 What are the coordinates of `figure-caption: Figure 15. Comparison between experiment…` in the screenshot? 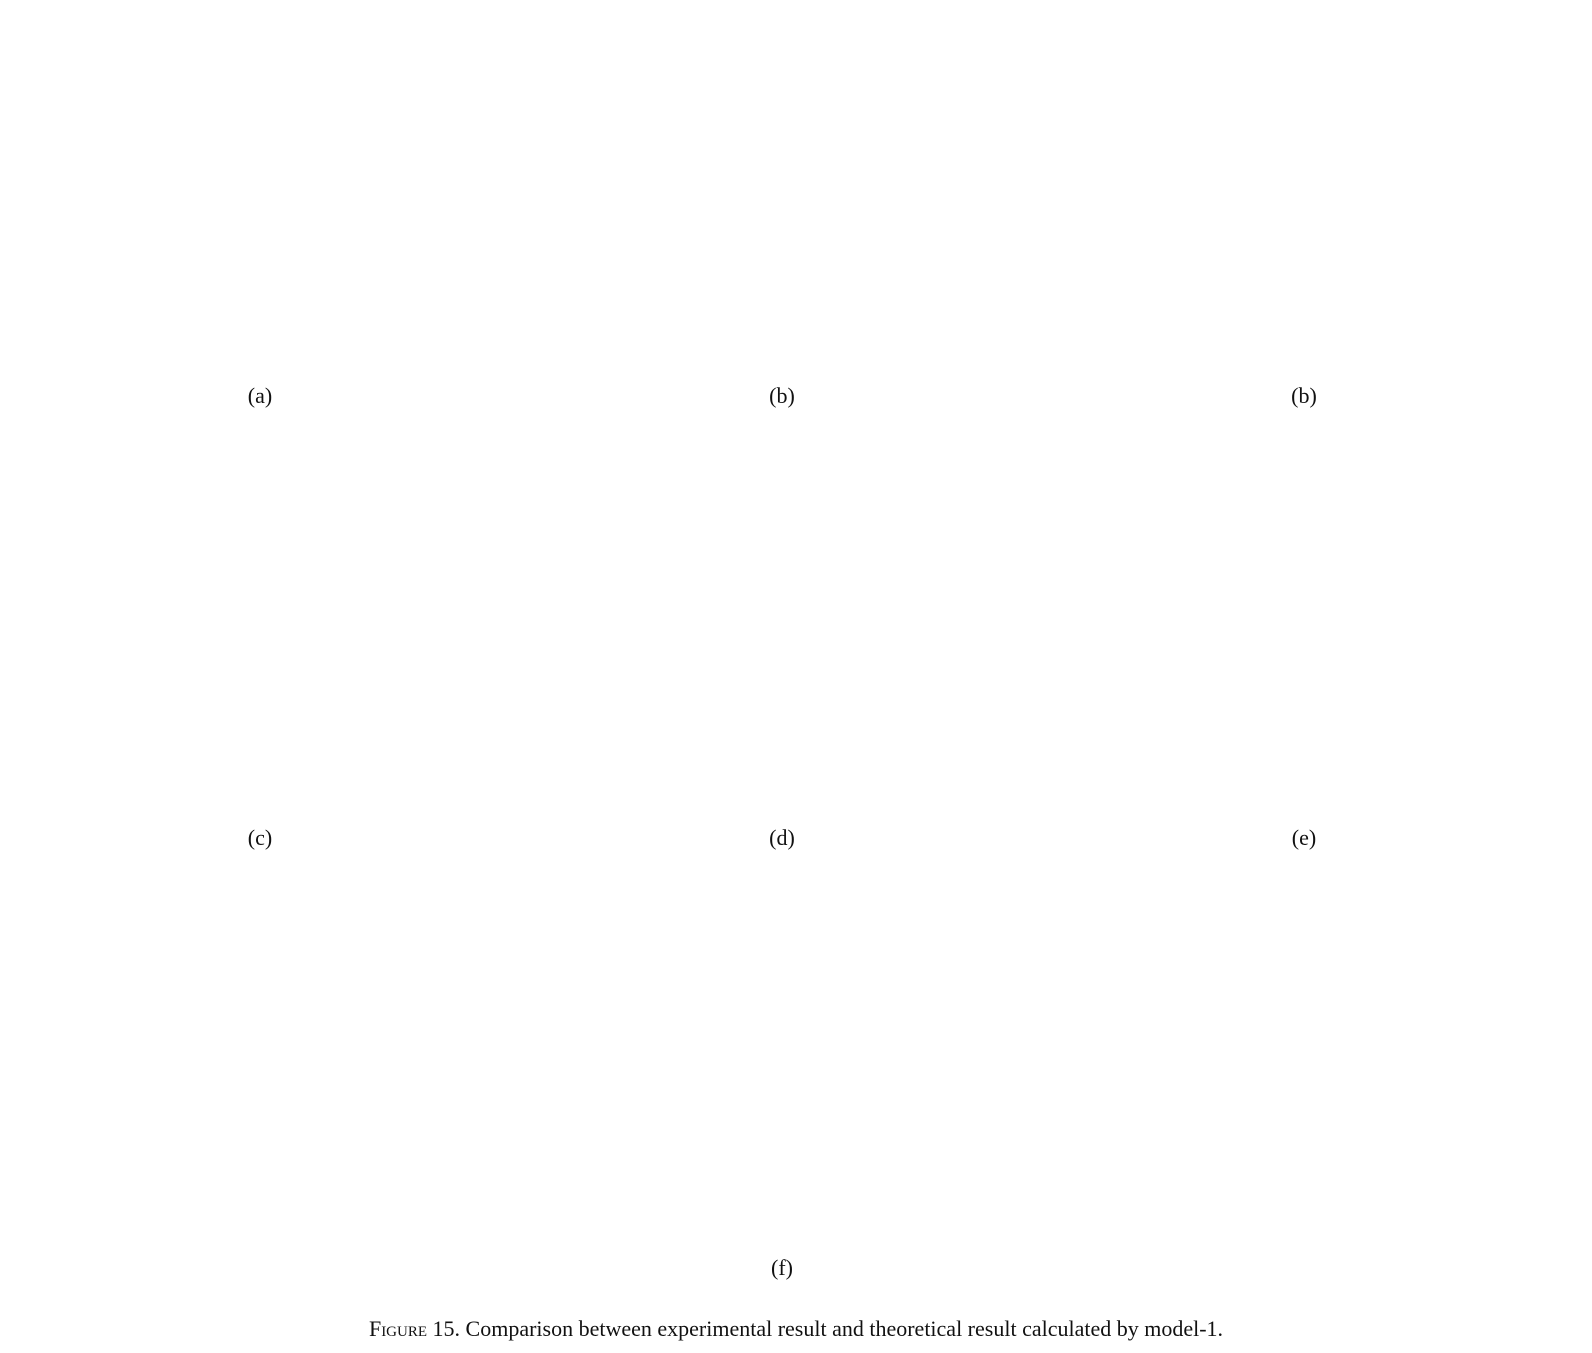 It's located at (796, 1329).